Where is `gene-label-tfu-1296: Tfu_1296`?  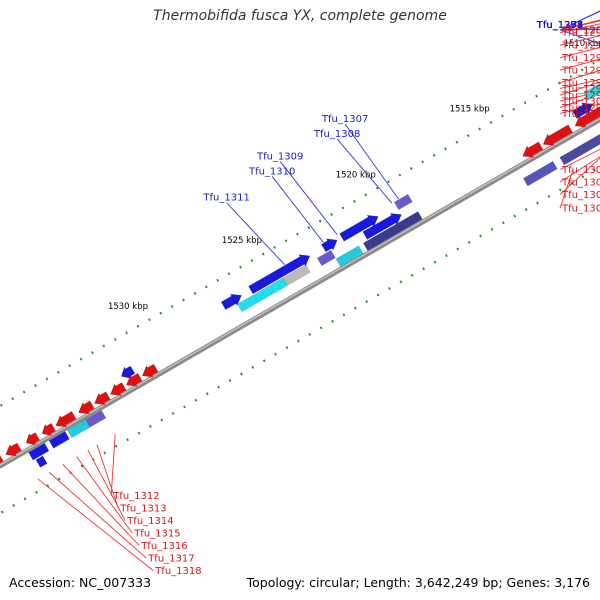 gene-label-tfu-1296: Tfu_1296 is located at coordinates (580, 108).